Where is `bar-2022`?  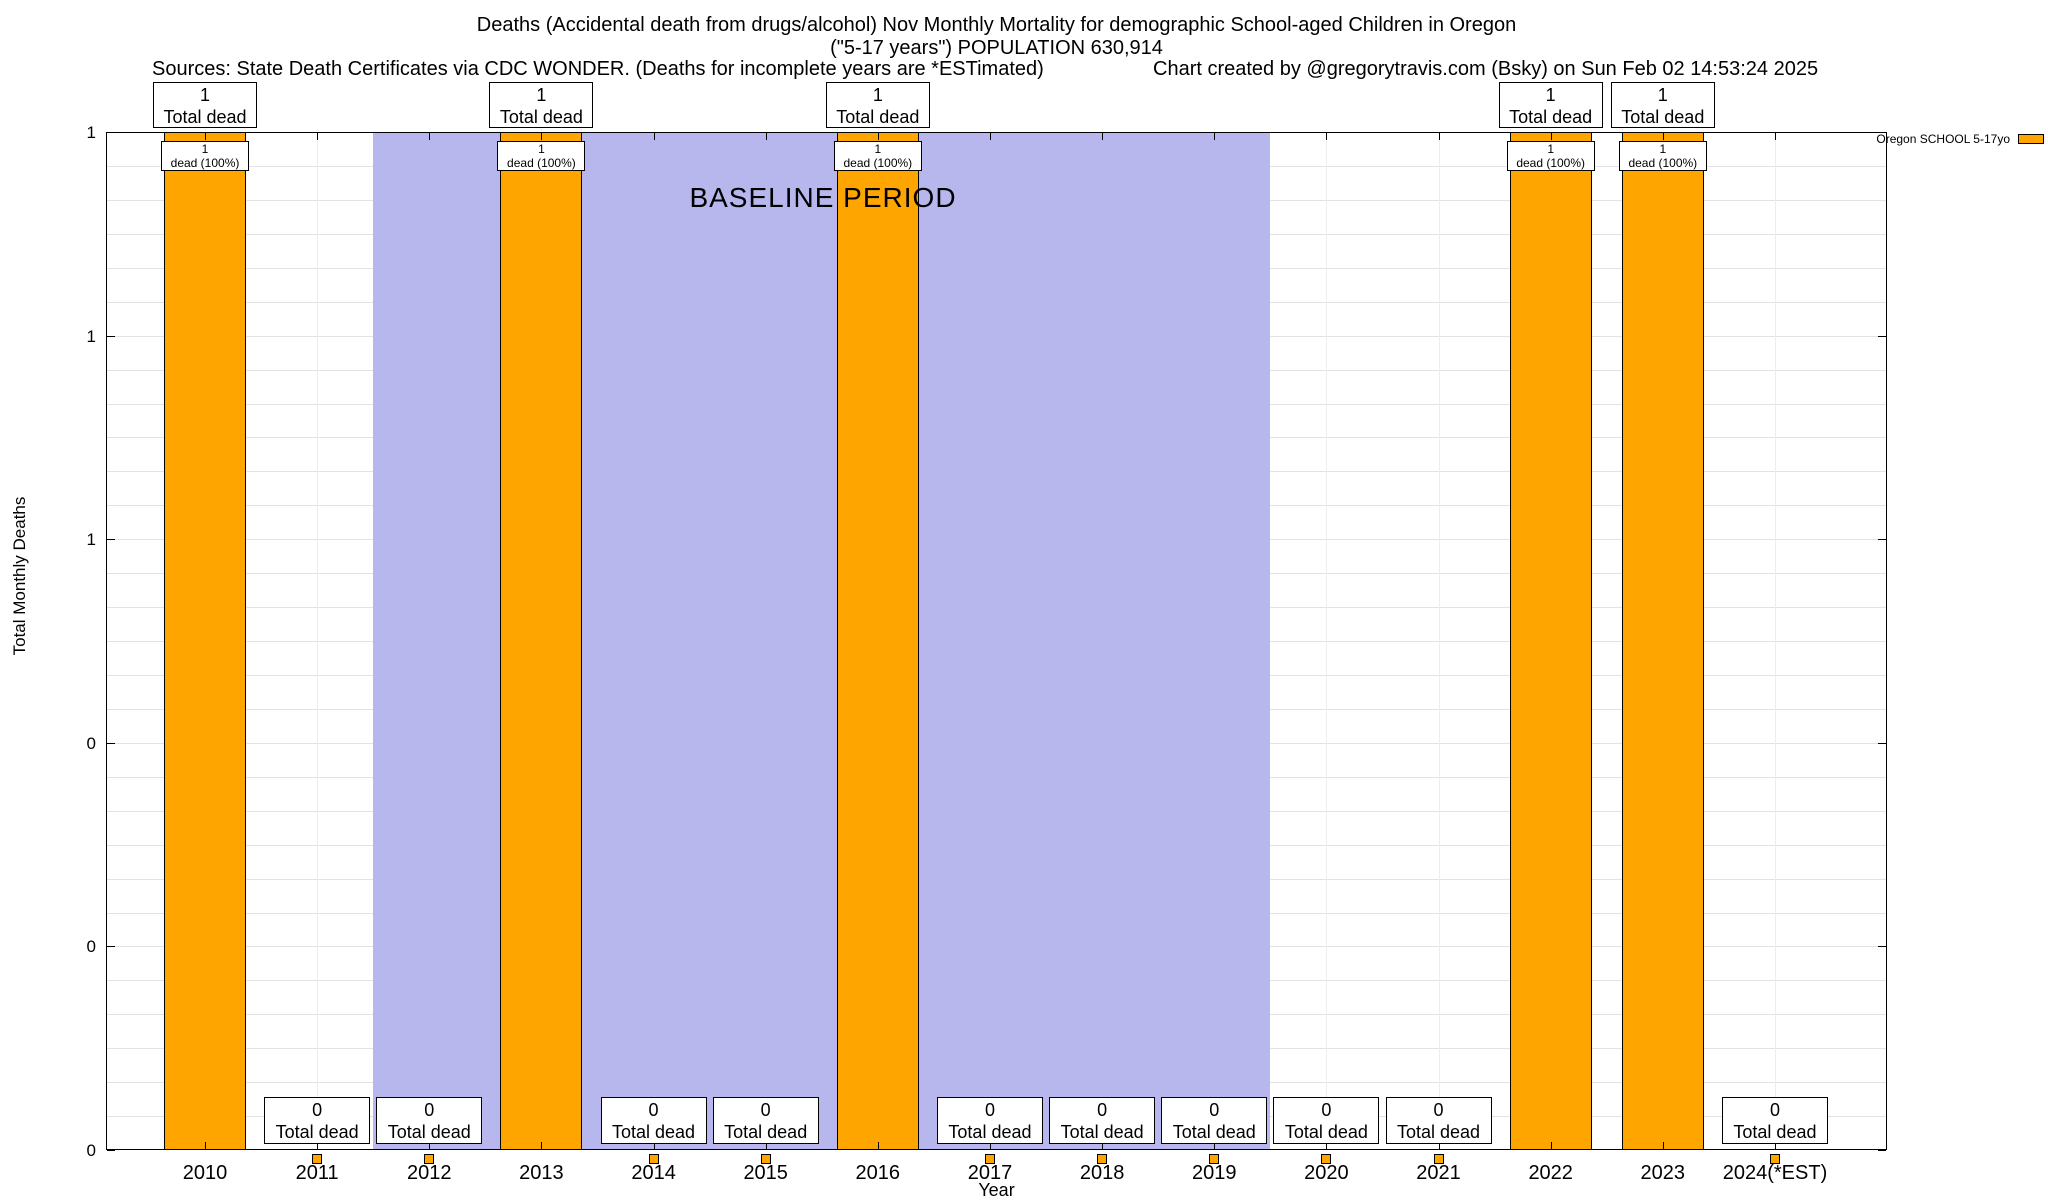
bar-2022 is located at coordinates (1550, 641).